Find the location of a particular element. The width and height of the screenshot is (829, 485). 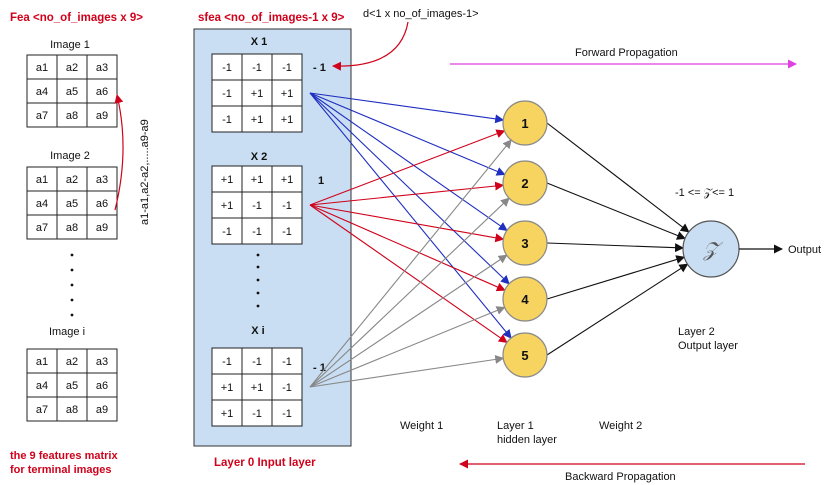

image-1-cell-value: a1 is located at coordinates (42, 68).